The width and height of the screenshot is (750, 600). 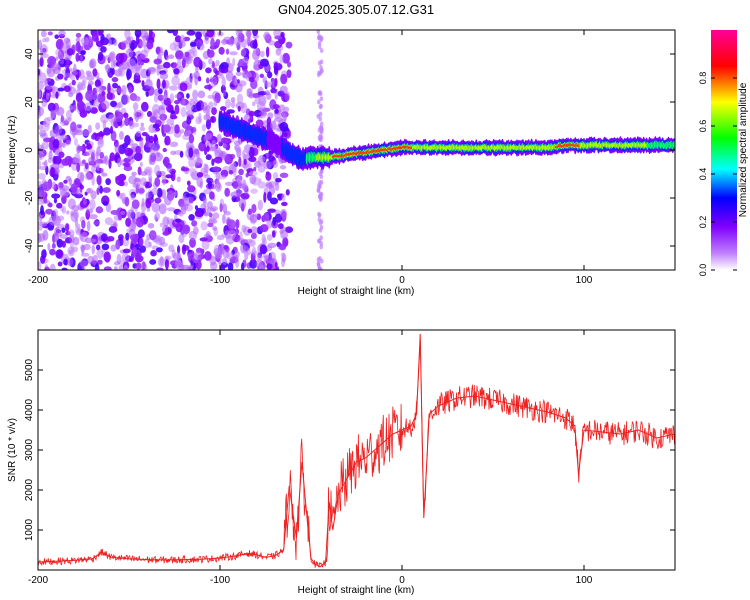 What do you see at coordinates (402, 580) in the screenshot?
I see `x-tick-label: 0` at bounding box center [402, 580].